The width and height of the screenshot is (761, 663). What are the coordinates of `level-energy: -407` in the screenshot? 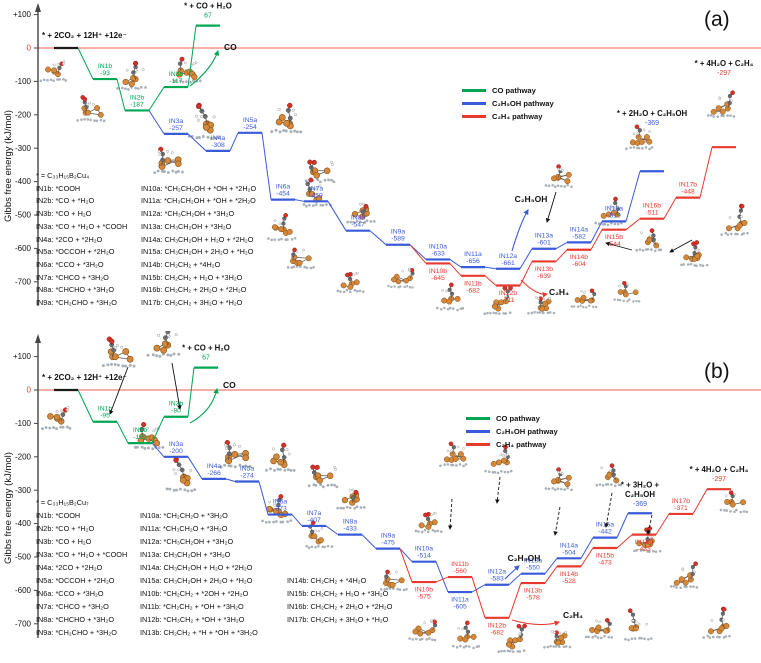 It's located at (314, 520).